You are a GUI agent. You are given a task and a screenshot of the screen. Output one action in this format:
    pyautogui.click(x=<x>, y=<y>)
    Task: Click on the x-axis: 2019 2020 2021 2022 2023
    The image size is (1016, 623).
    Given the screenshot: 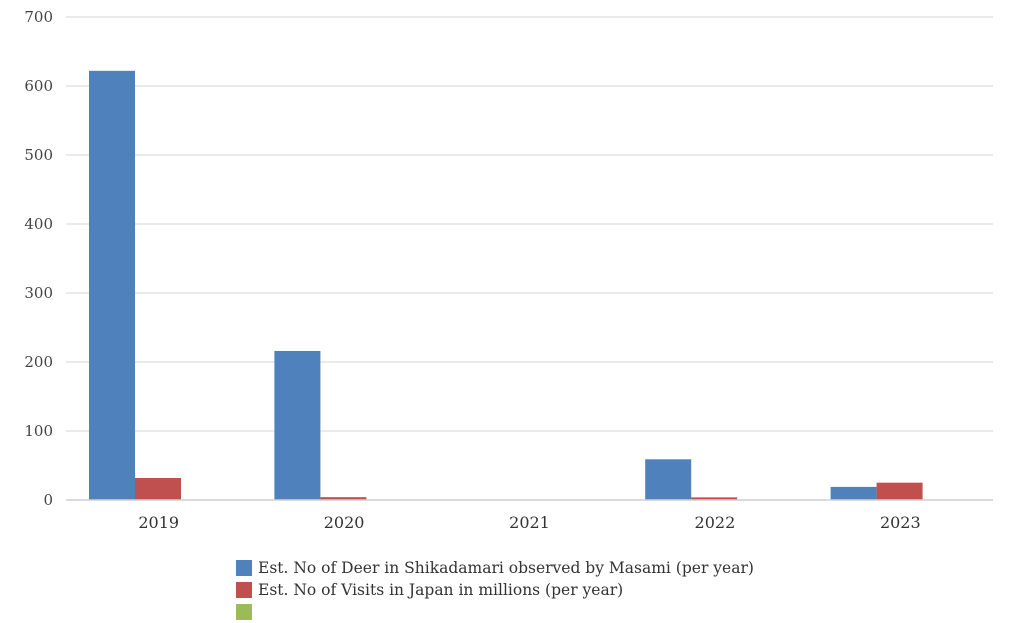 What is the action you would take?
    pyautogui.click(x=529, y=522)
    